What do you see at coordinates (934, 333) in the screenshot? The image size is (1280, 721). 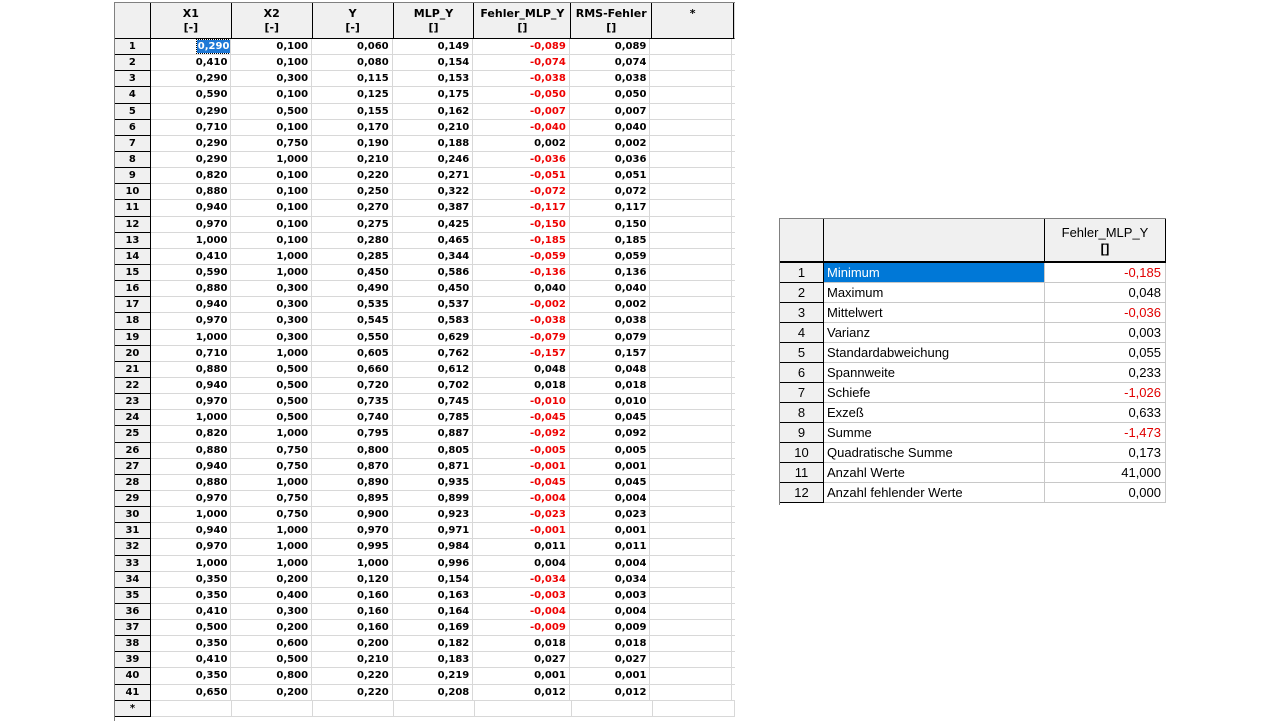 I see `statistics-label: Varianz` at bounding box center [934, 333].